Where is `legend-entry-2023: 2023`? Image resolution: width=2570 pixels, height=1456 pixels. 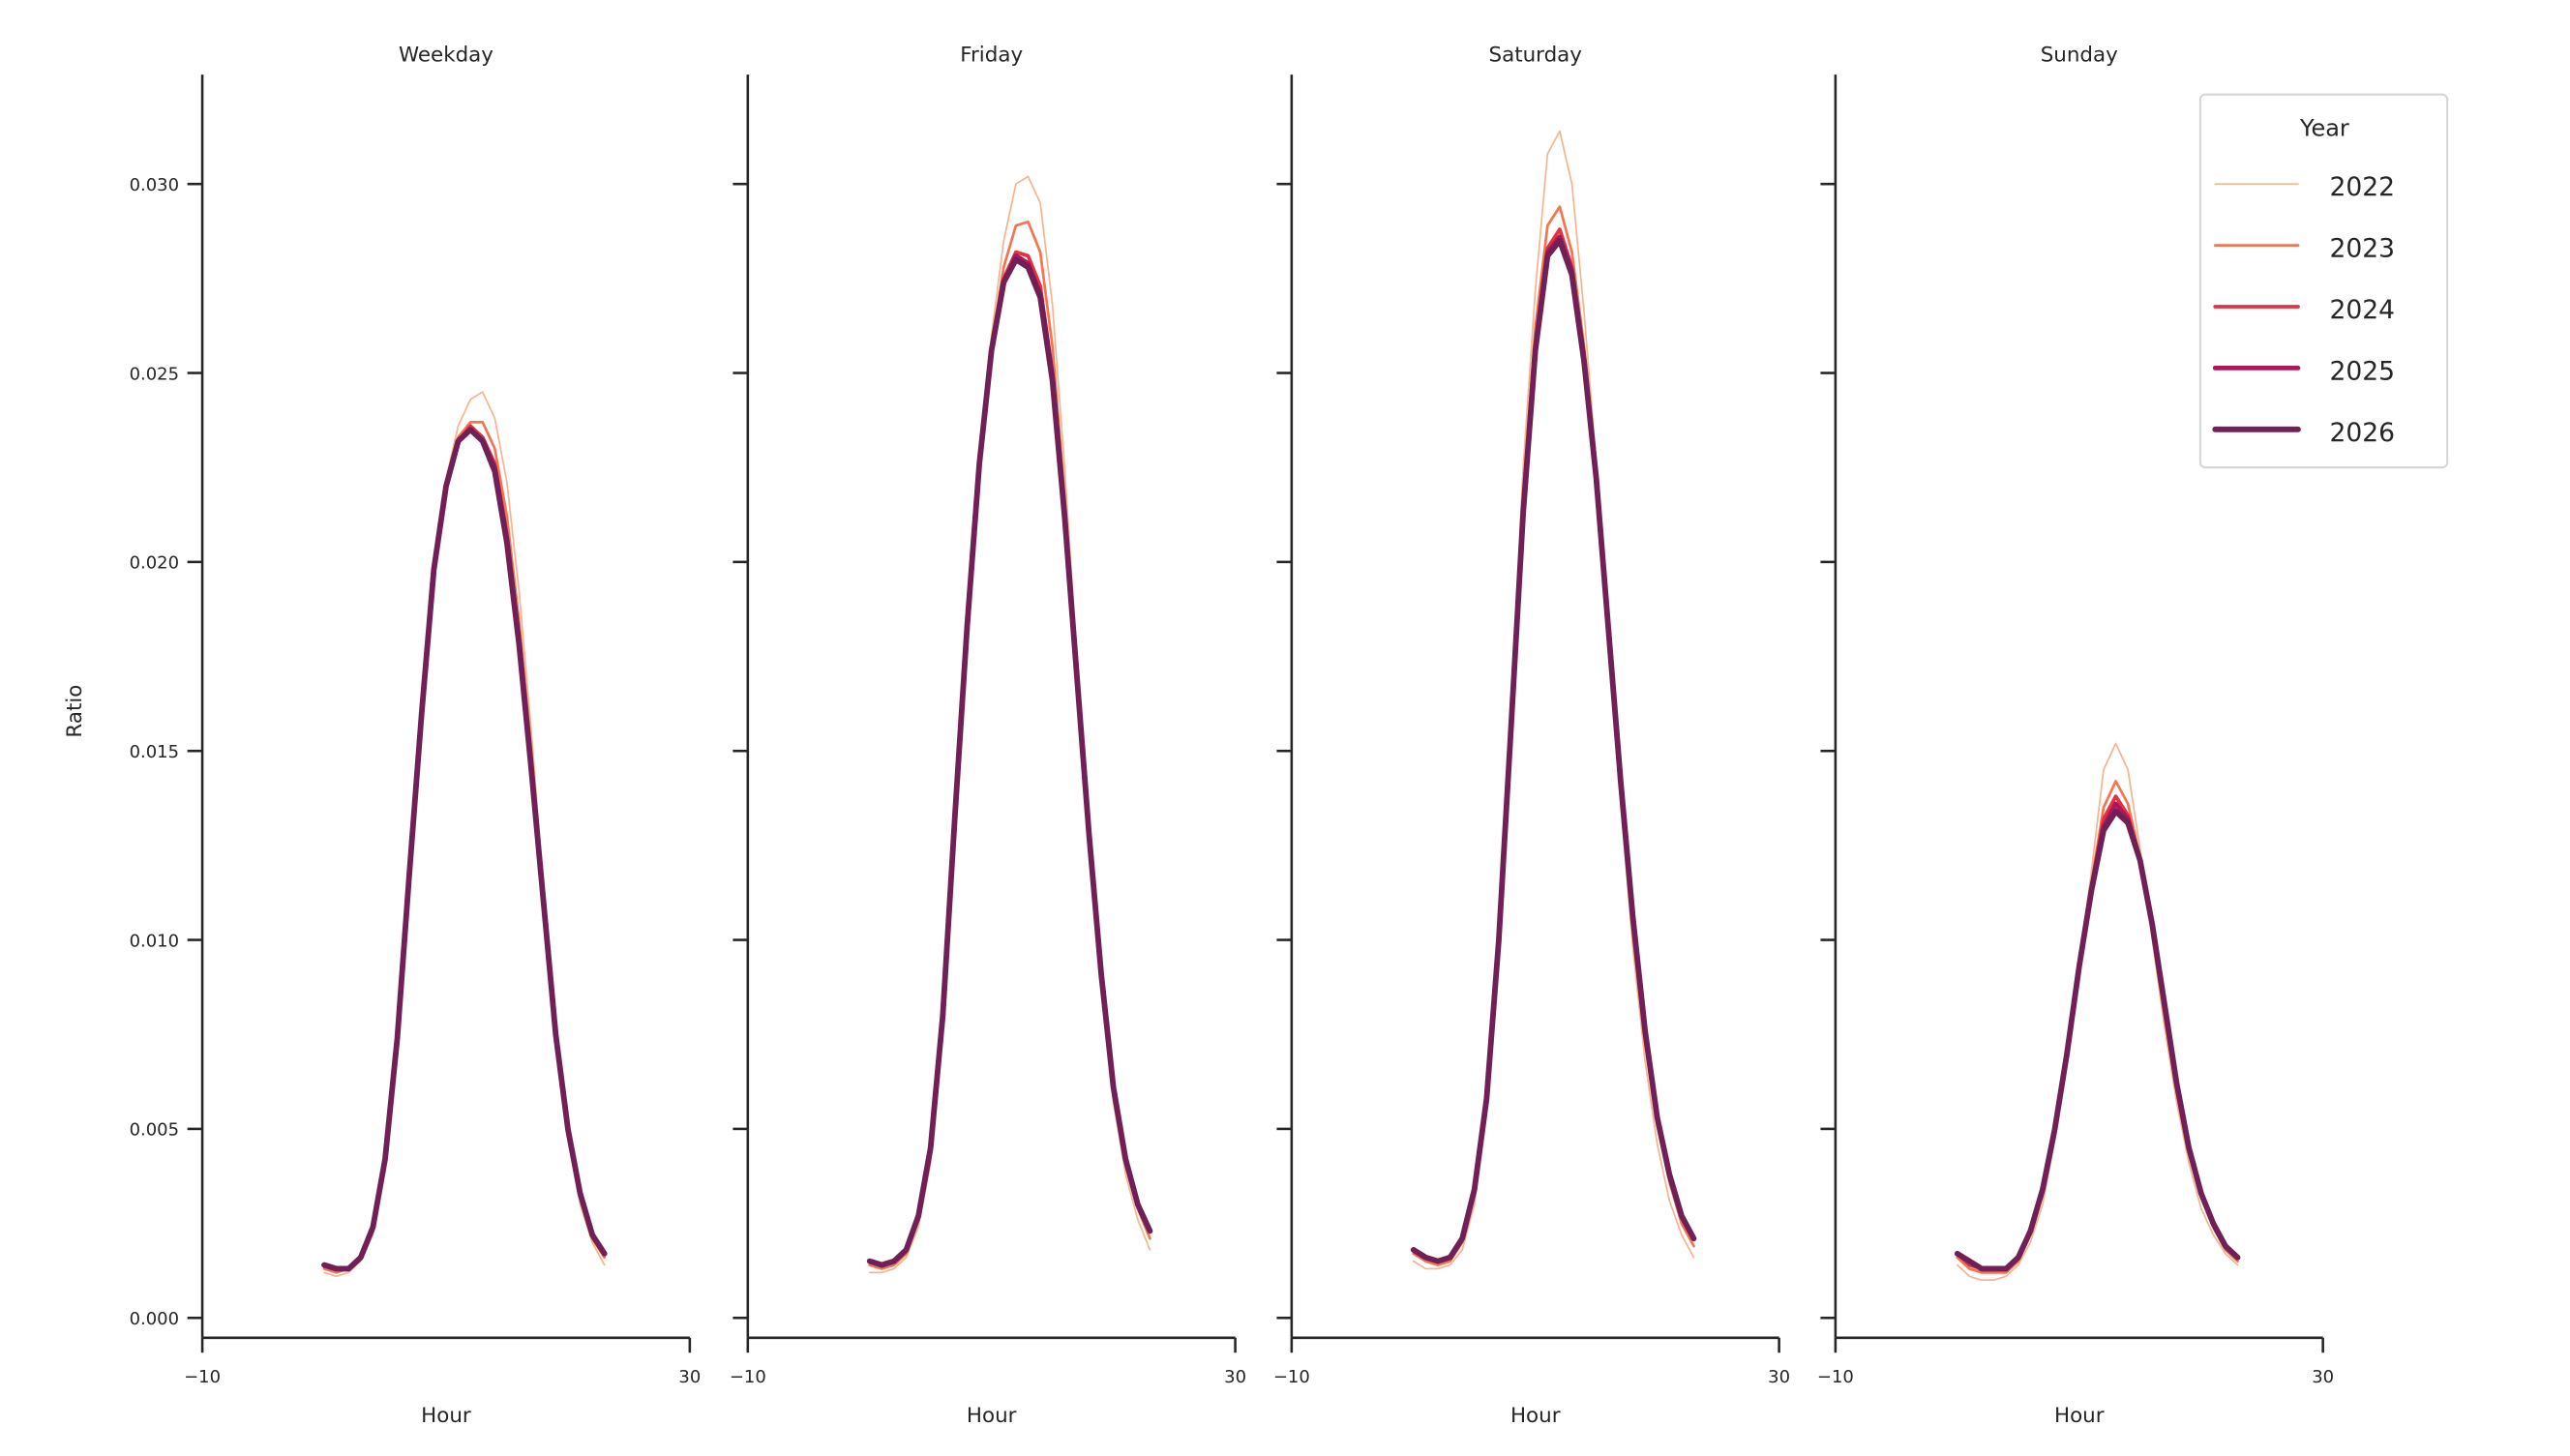 legend-entry-2023: 2023 is located at coordinates (2305, 249).